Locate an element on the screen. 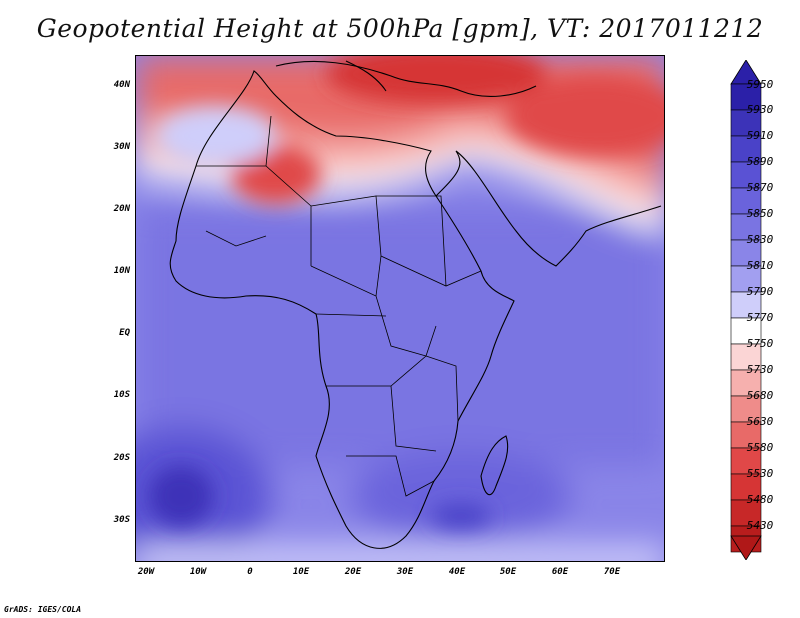 The image size is (800, 618). lon-label-10e: 10E is located at coordinates (301, 572).